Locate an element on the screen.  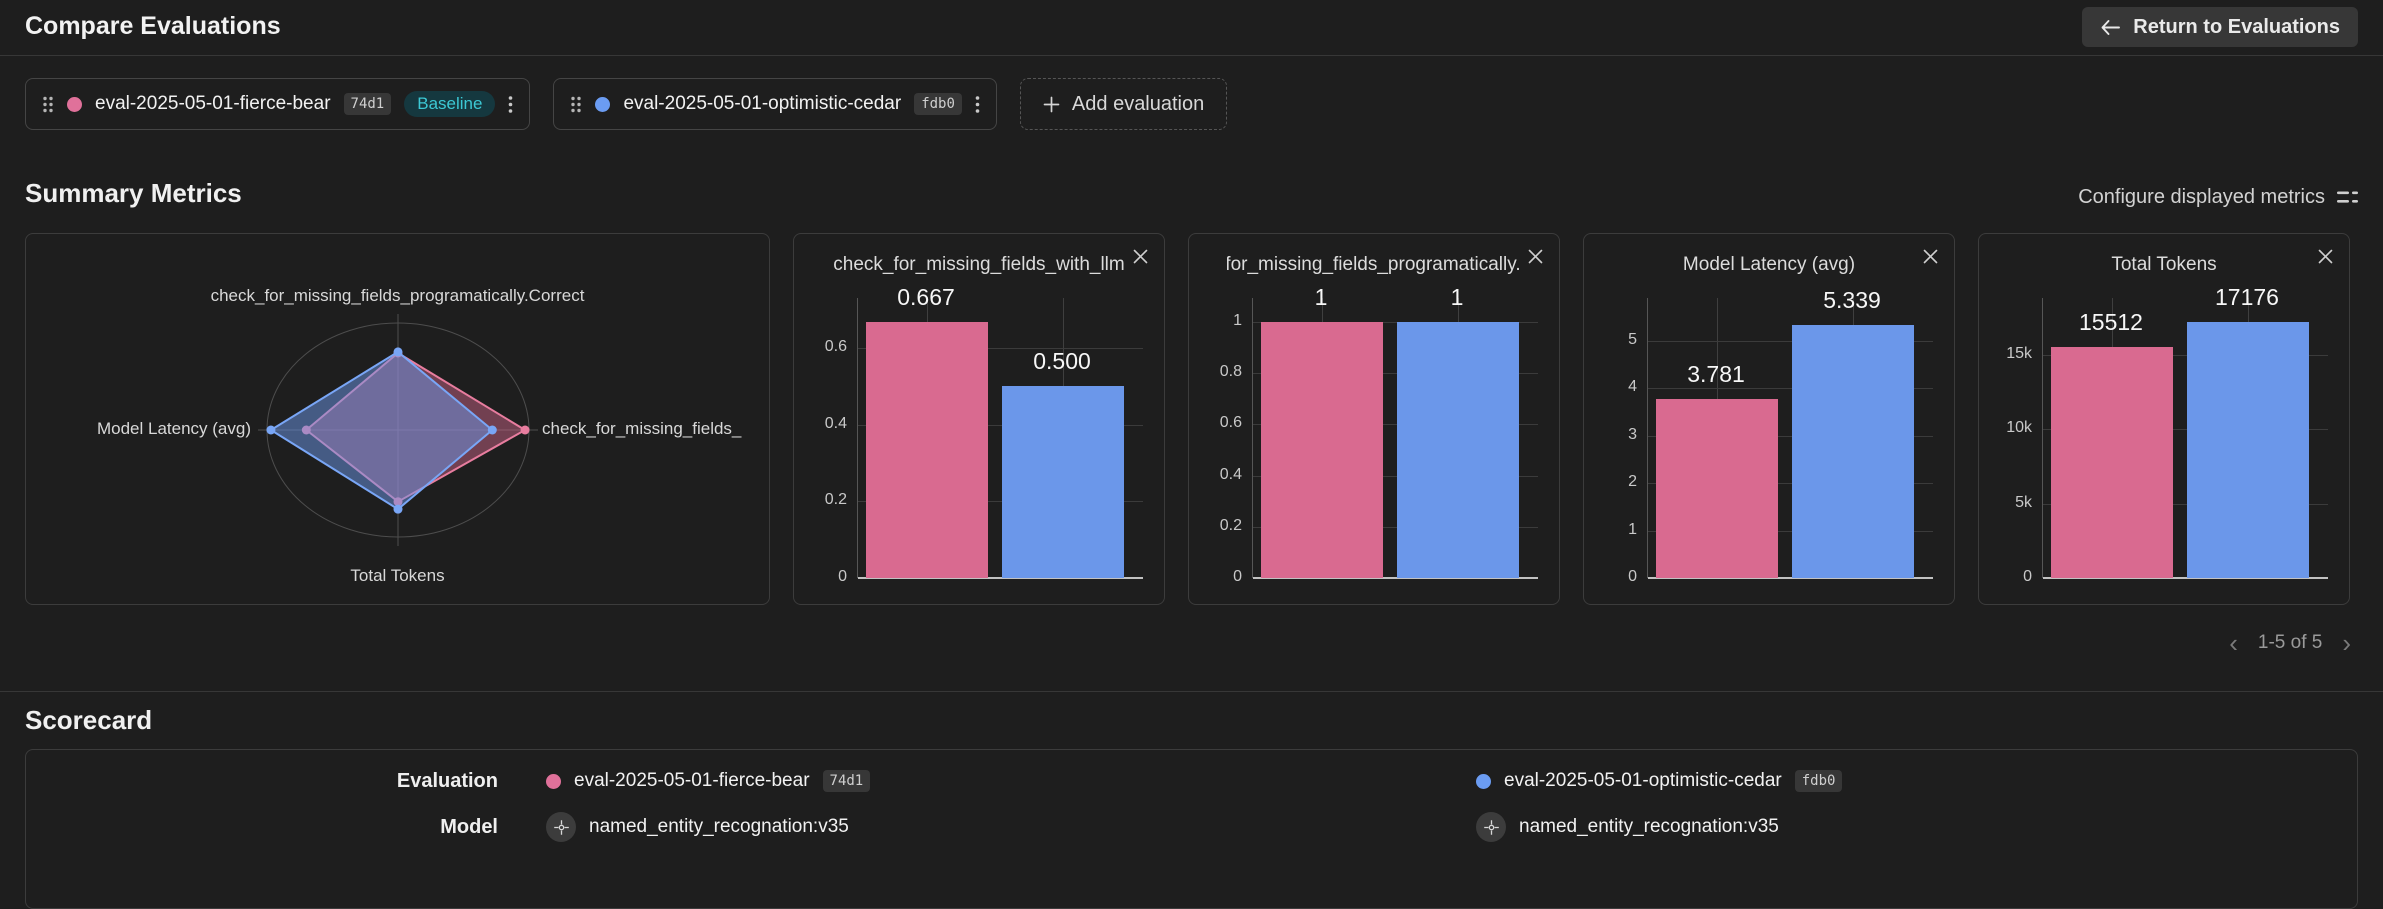
pagination-next-icon: › is located at coordinates (2346, 643).